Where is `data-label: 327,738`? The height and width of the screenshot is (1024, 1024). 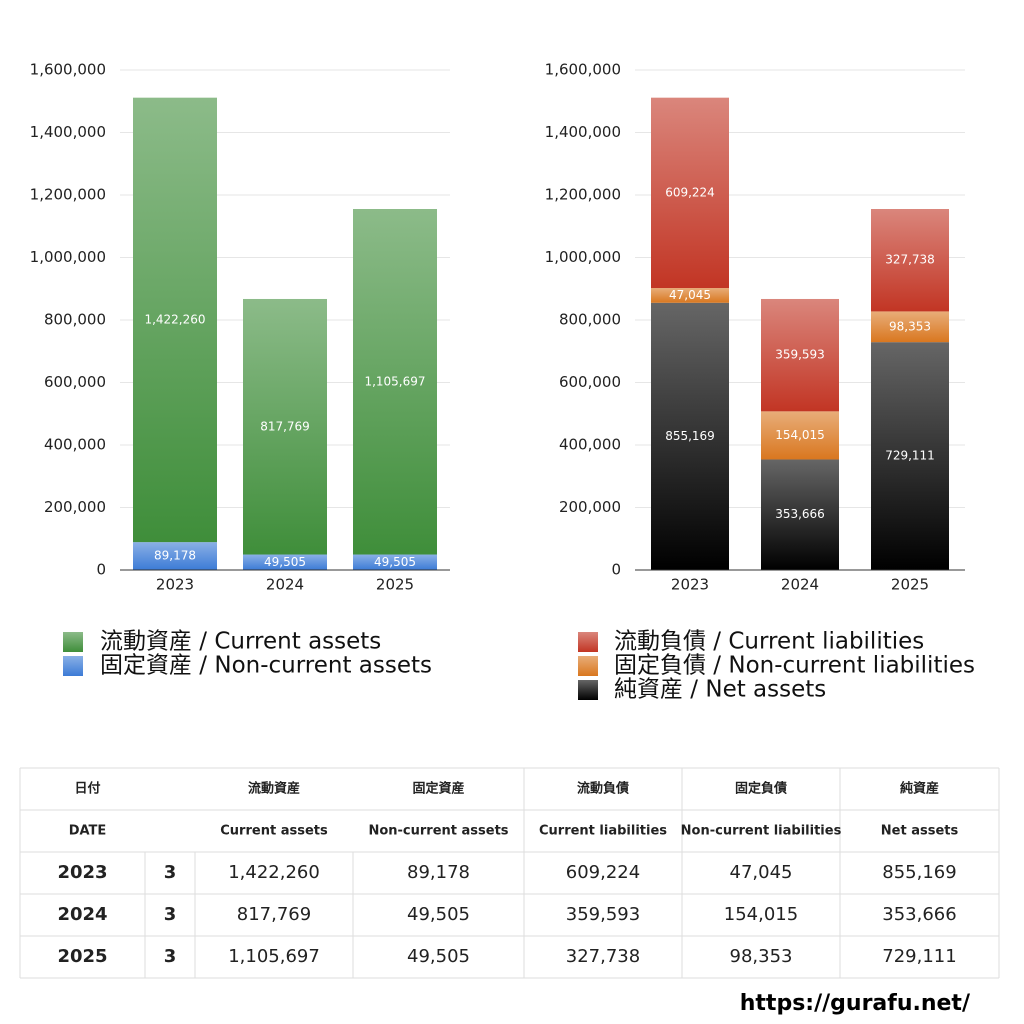
data-label: 327,738 is located at coordinates (910, 260).